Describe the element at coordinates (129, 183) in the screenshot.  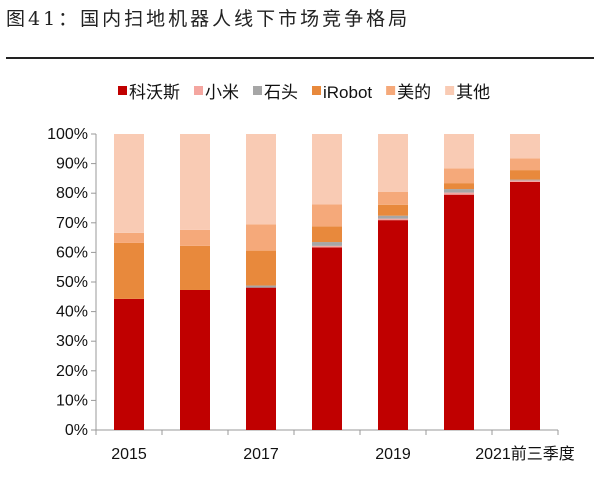
I see `bar-segment-其他-2015` at that location.